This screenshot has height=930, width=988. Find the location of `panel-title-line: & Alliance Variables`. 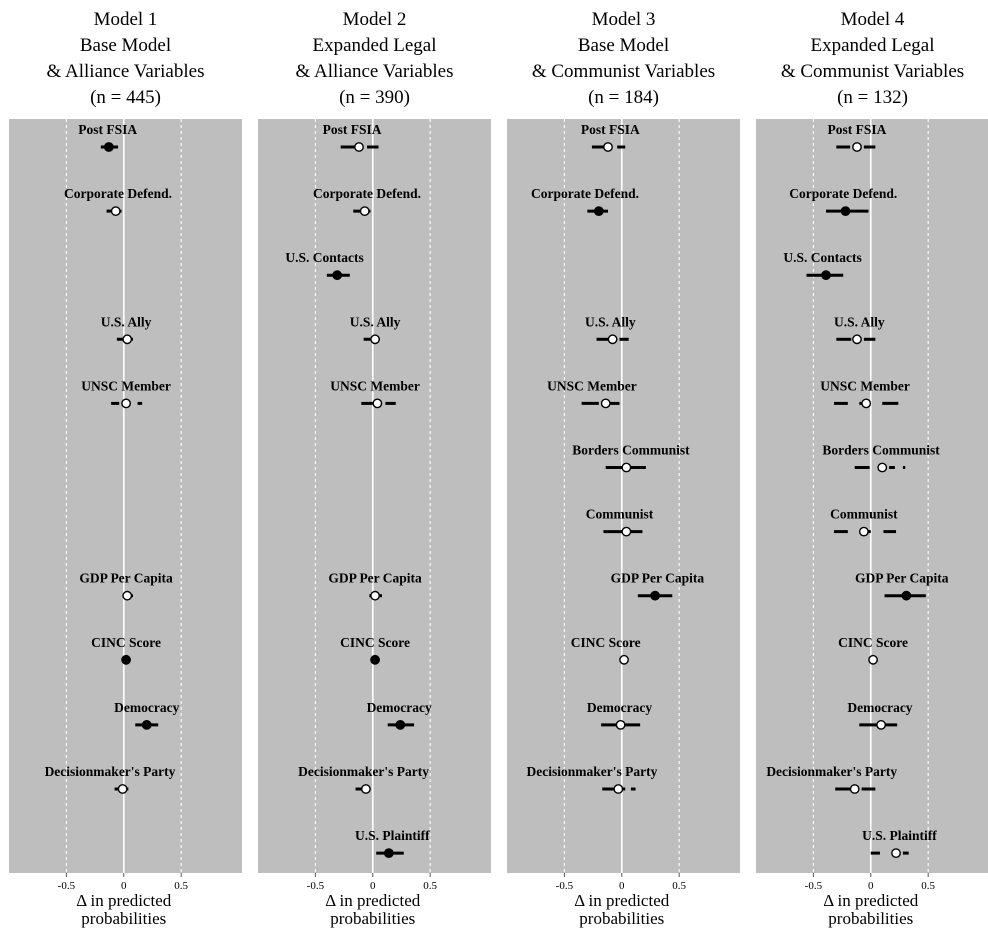

panel-title-line: & Alliance Variables is located at coordinates (126, 71).